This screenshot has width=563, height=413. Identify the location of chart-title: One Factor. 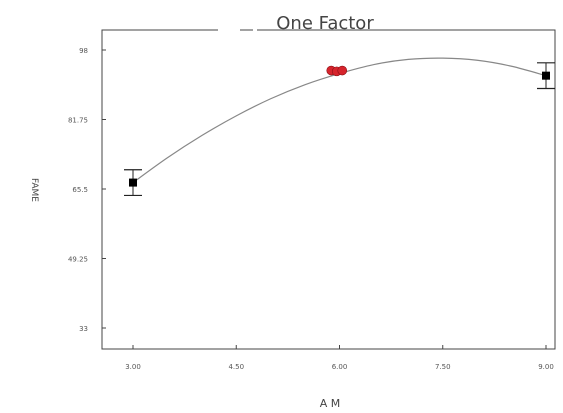
(325, 23).